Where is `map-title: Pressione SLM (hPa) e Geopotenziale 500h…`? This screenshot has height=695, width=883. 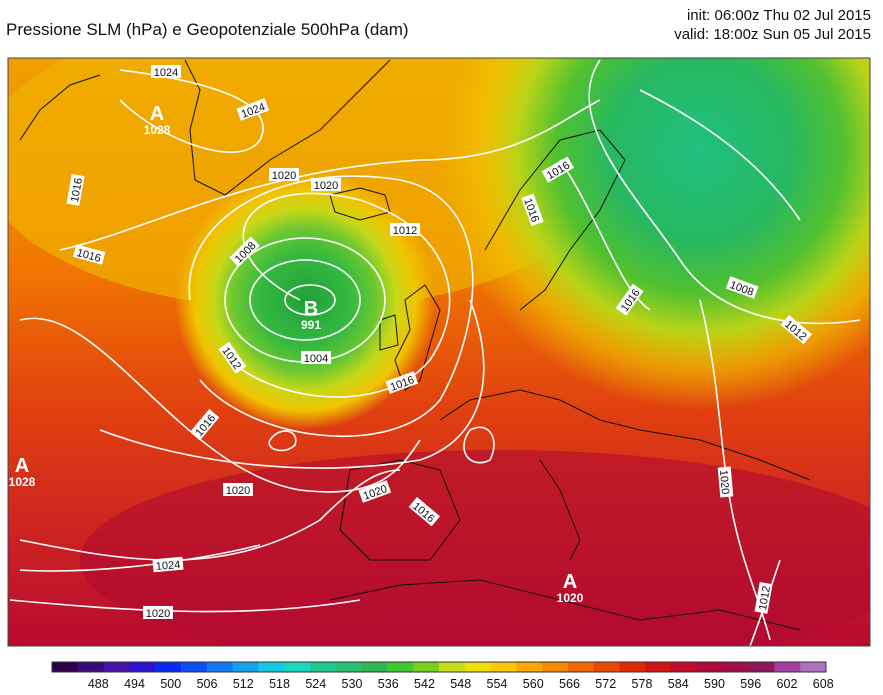 map-title: Pressione SLM (hPa) e Geopotenziale 500h… is located at coordinates (207, 29).